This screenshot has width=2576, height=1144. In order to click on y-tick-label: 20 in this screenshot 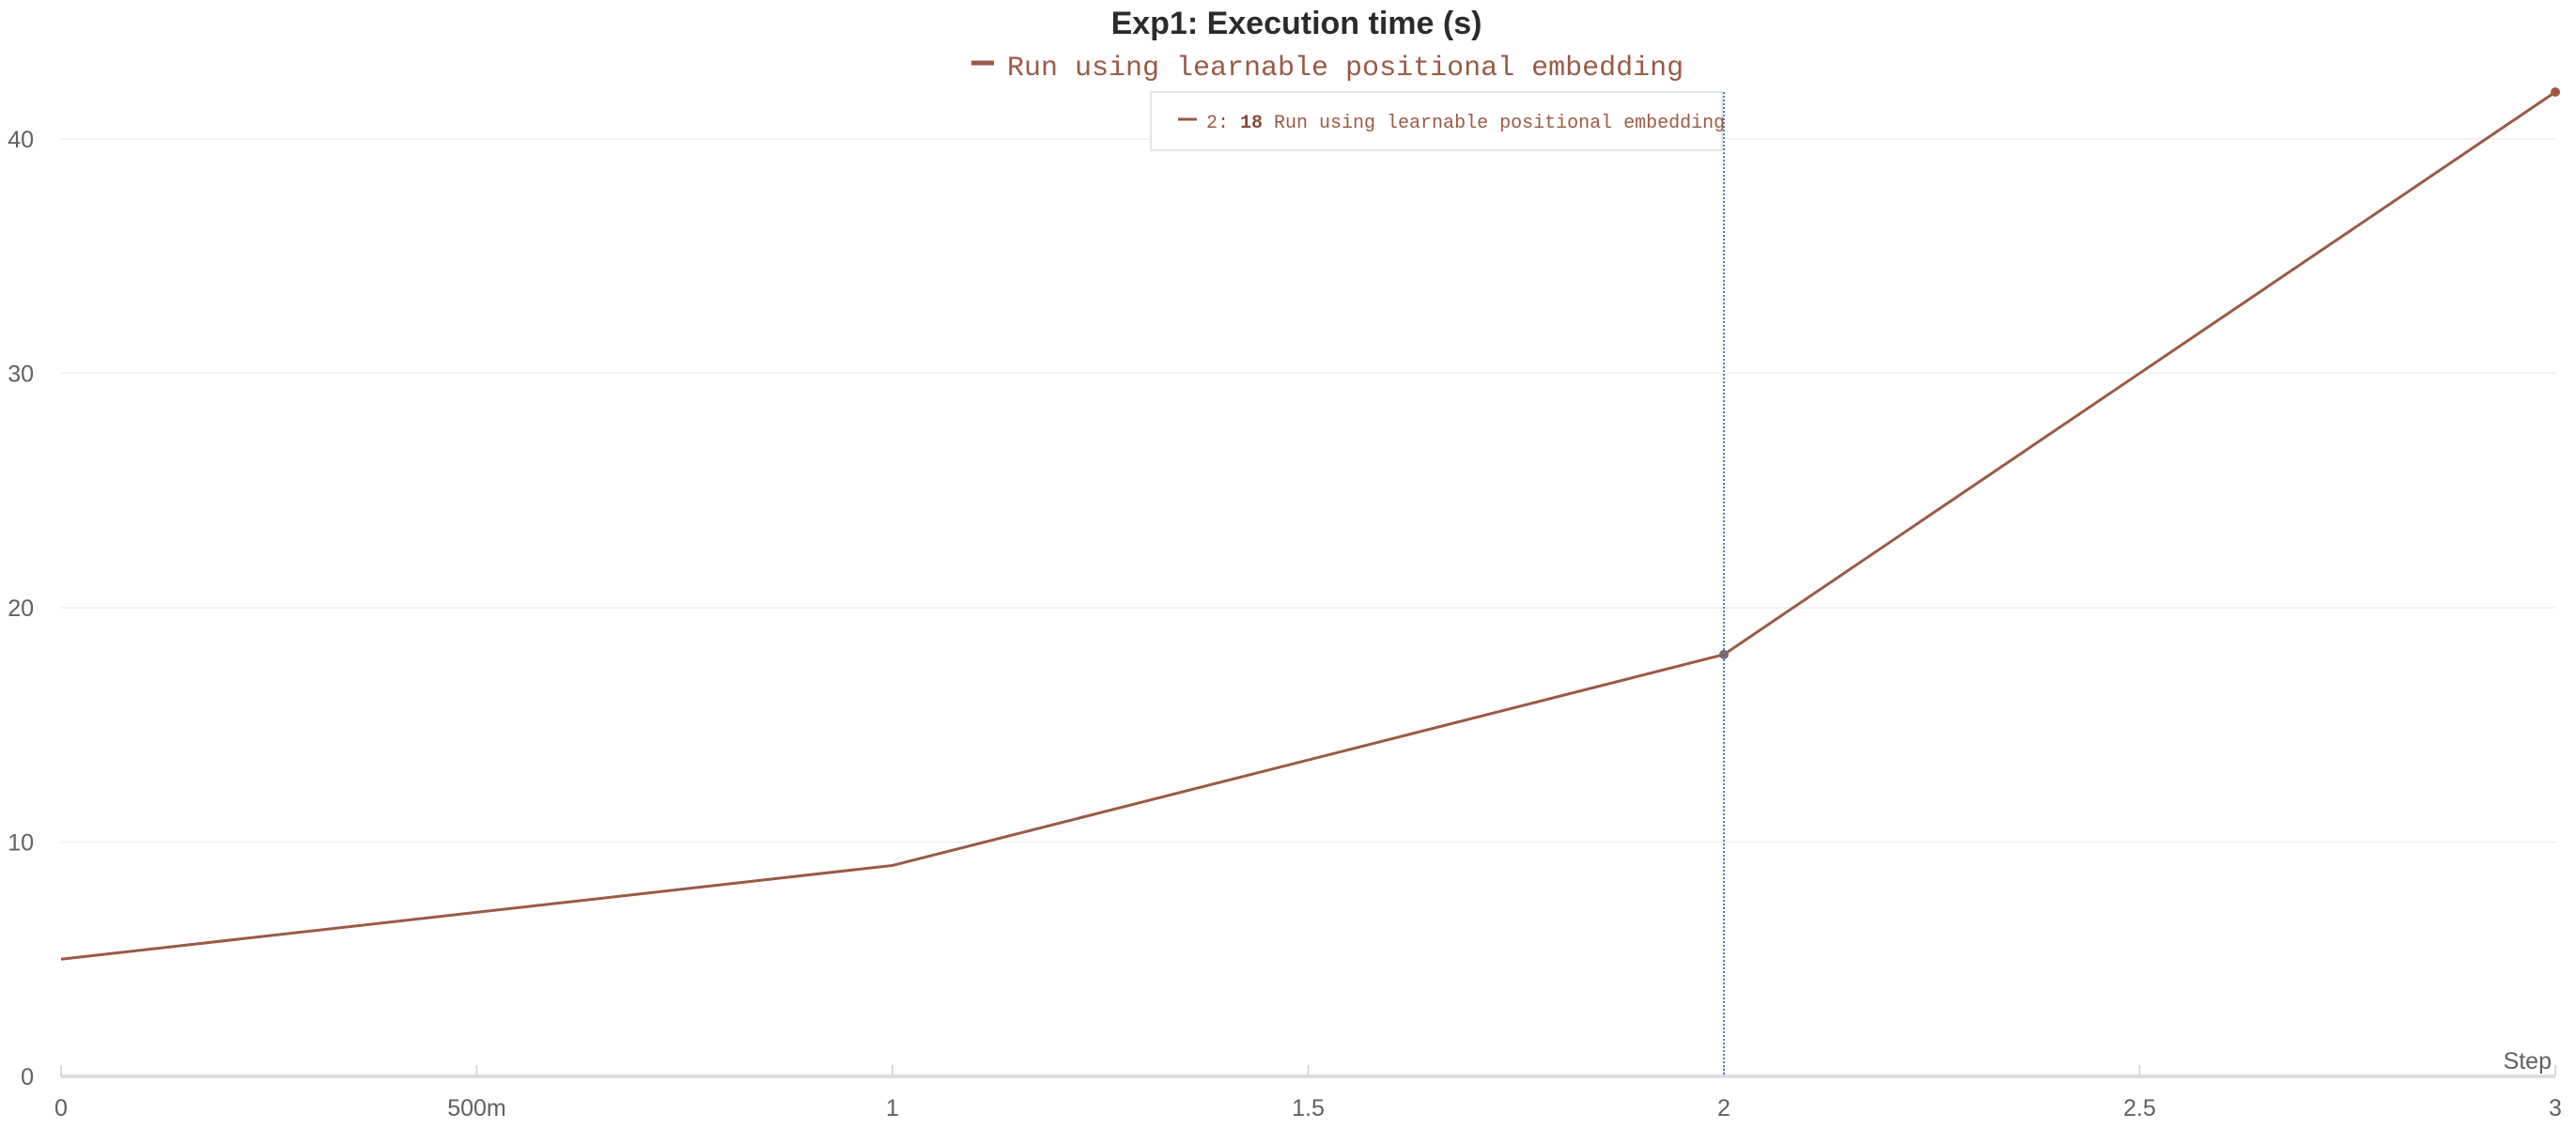, I will do `click(21, 608)`.